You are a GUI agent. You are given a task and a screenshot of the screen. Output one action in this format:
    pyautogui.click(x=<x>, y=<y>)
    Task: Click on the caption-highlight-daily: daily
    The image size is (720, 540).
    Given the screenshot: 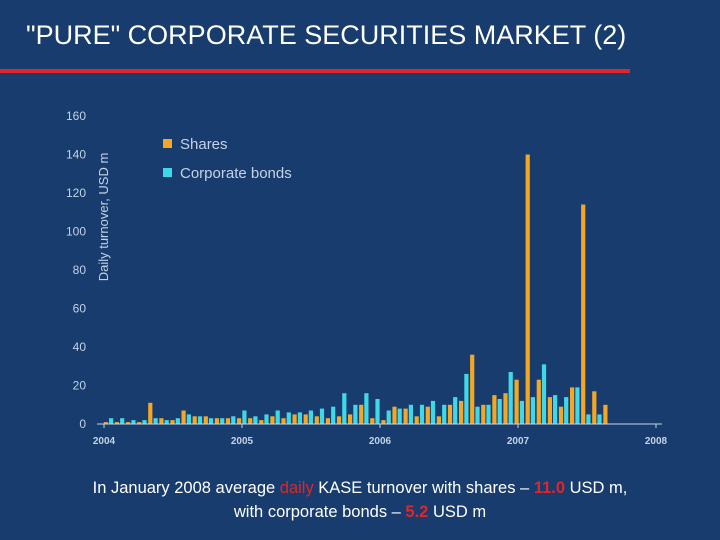 What is the action you would take?
    pyautogui.click(x=296, y=488)
    